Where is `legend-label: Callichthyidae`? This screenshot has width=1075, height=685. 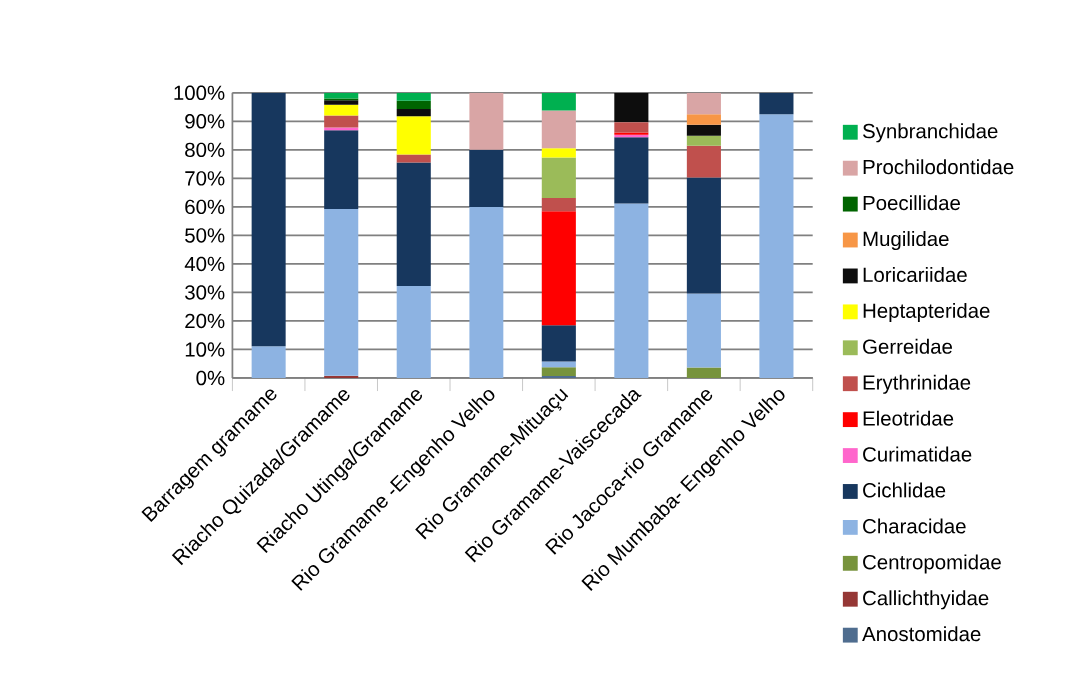 legend-label: Callichthyidae is located at coordinates (926, 600).